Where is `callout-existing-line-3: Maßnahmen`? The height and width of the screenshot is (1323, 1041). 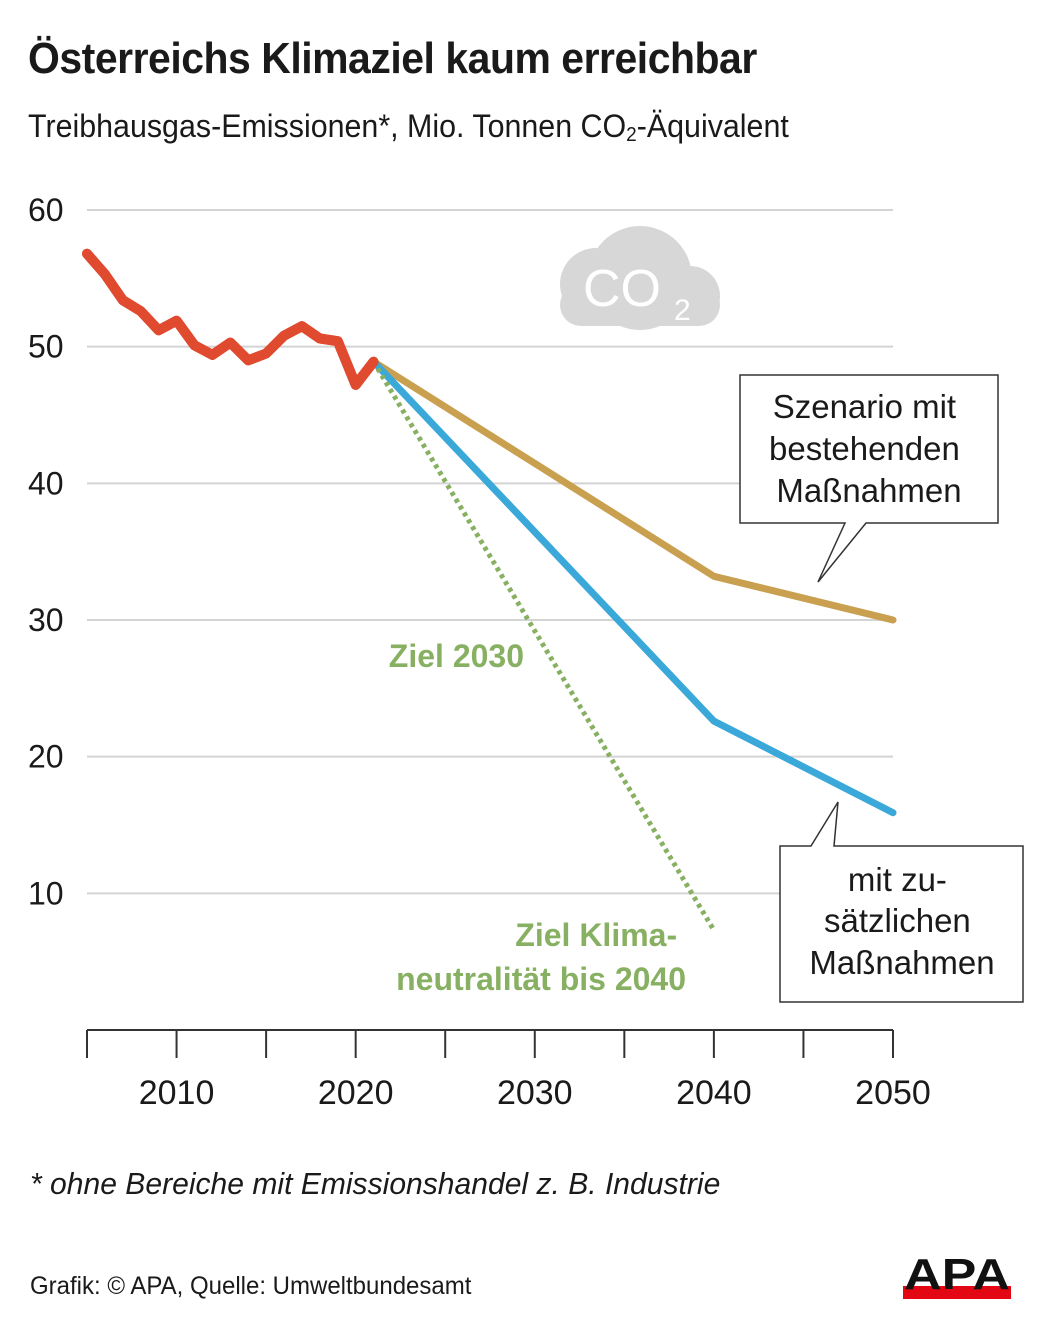 callout-existing-line-3: Maßnahmen is located at coordinates (868, 490).